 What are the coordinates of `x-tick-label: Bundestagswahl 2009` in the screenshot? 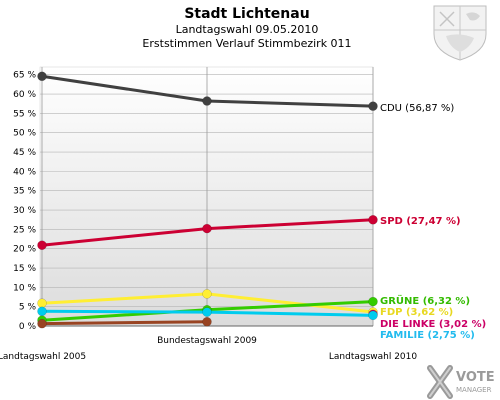 It's located at (207, 341).